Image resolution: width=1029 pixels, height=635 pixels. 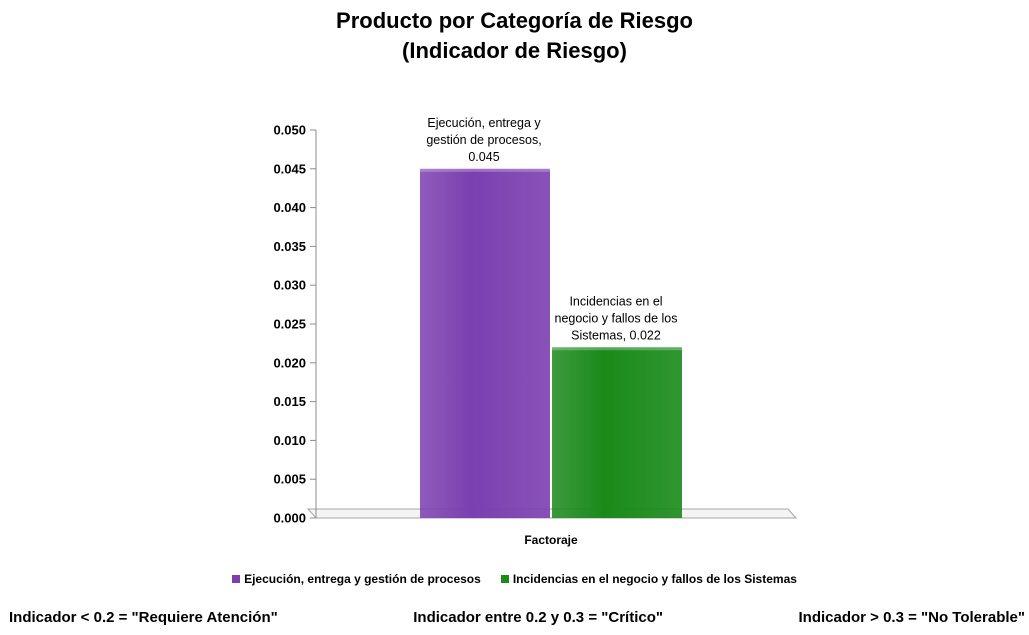 I want to click on y-tick-label: 0.040, so click(x=289, y=207).